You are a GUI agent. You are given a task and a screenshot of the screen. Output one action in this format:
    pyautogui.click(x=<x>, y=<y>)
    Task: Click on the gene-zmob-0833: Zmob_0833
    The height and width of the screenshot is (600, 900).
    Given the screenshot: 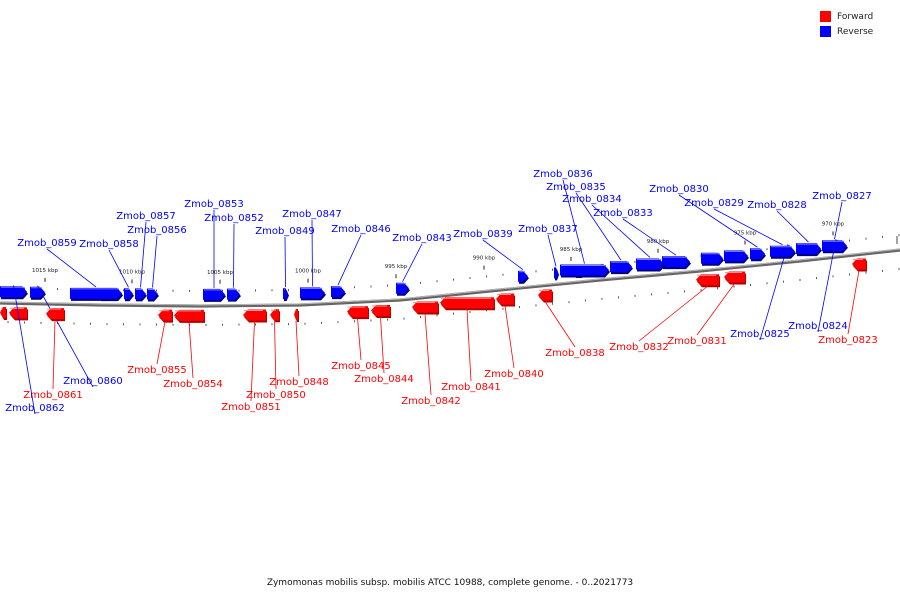 What is the action you would take?
    pyautogui.click(x=642, y=239)
    